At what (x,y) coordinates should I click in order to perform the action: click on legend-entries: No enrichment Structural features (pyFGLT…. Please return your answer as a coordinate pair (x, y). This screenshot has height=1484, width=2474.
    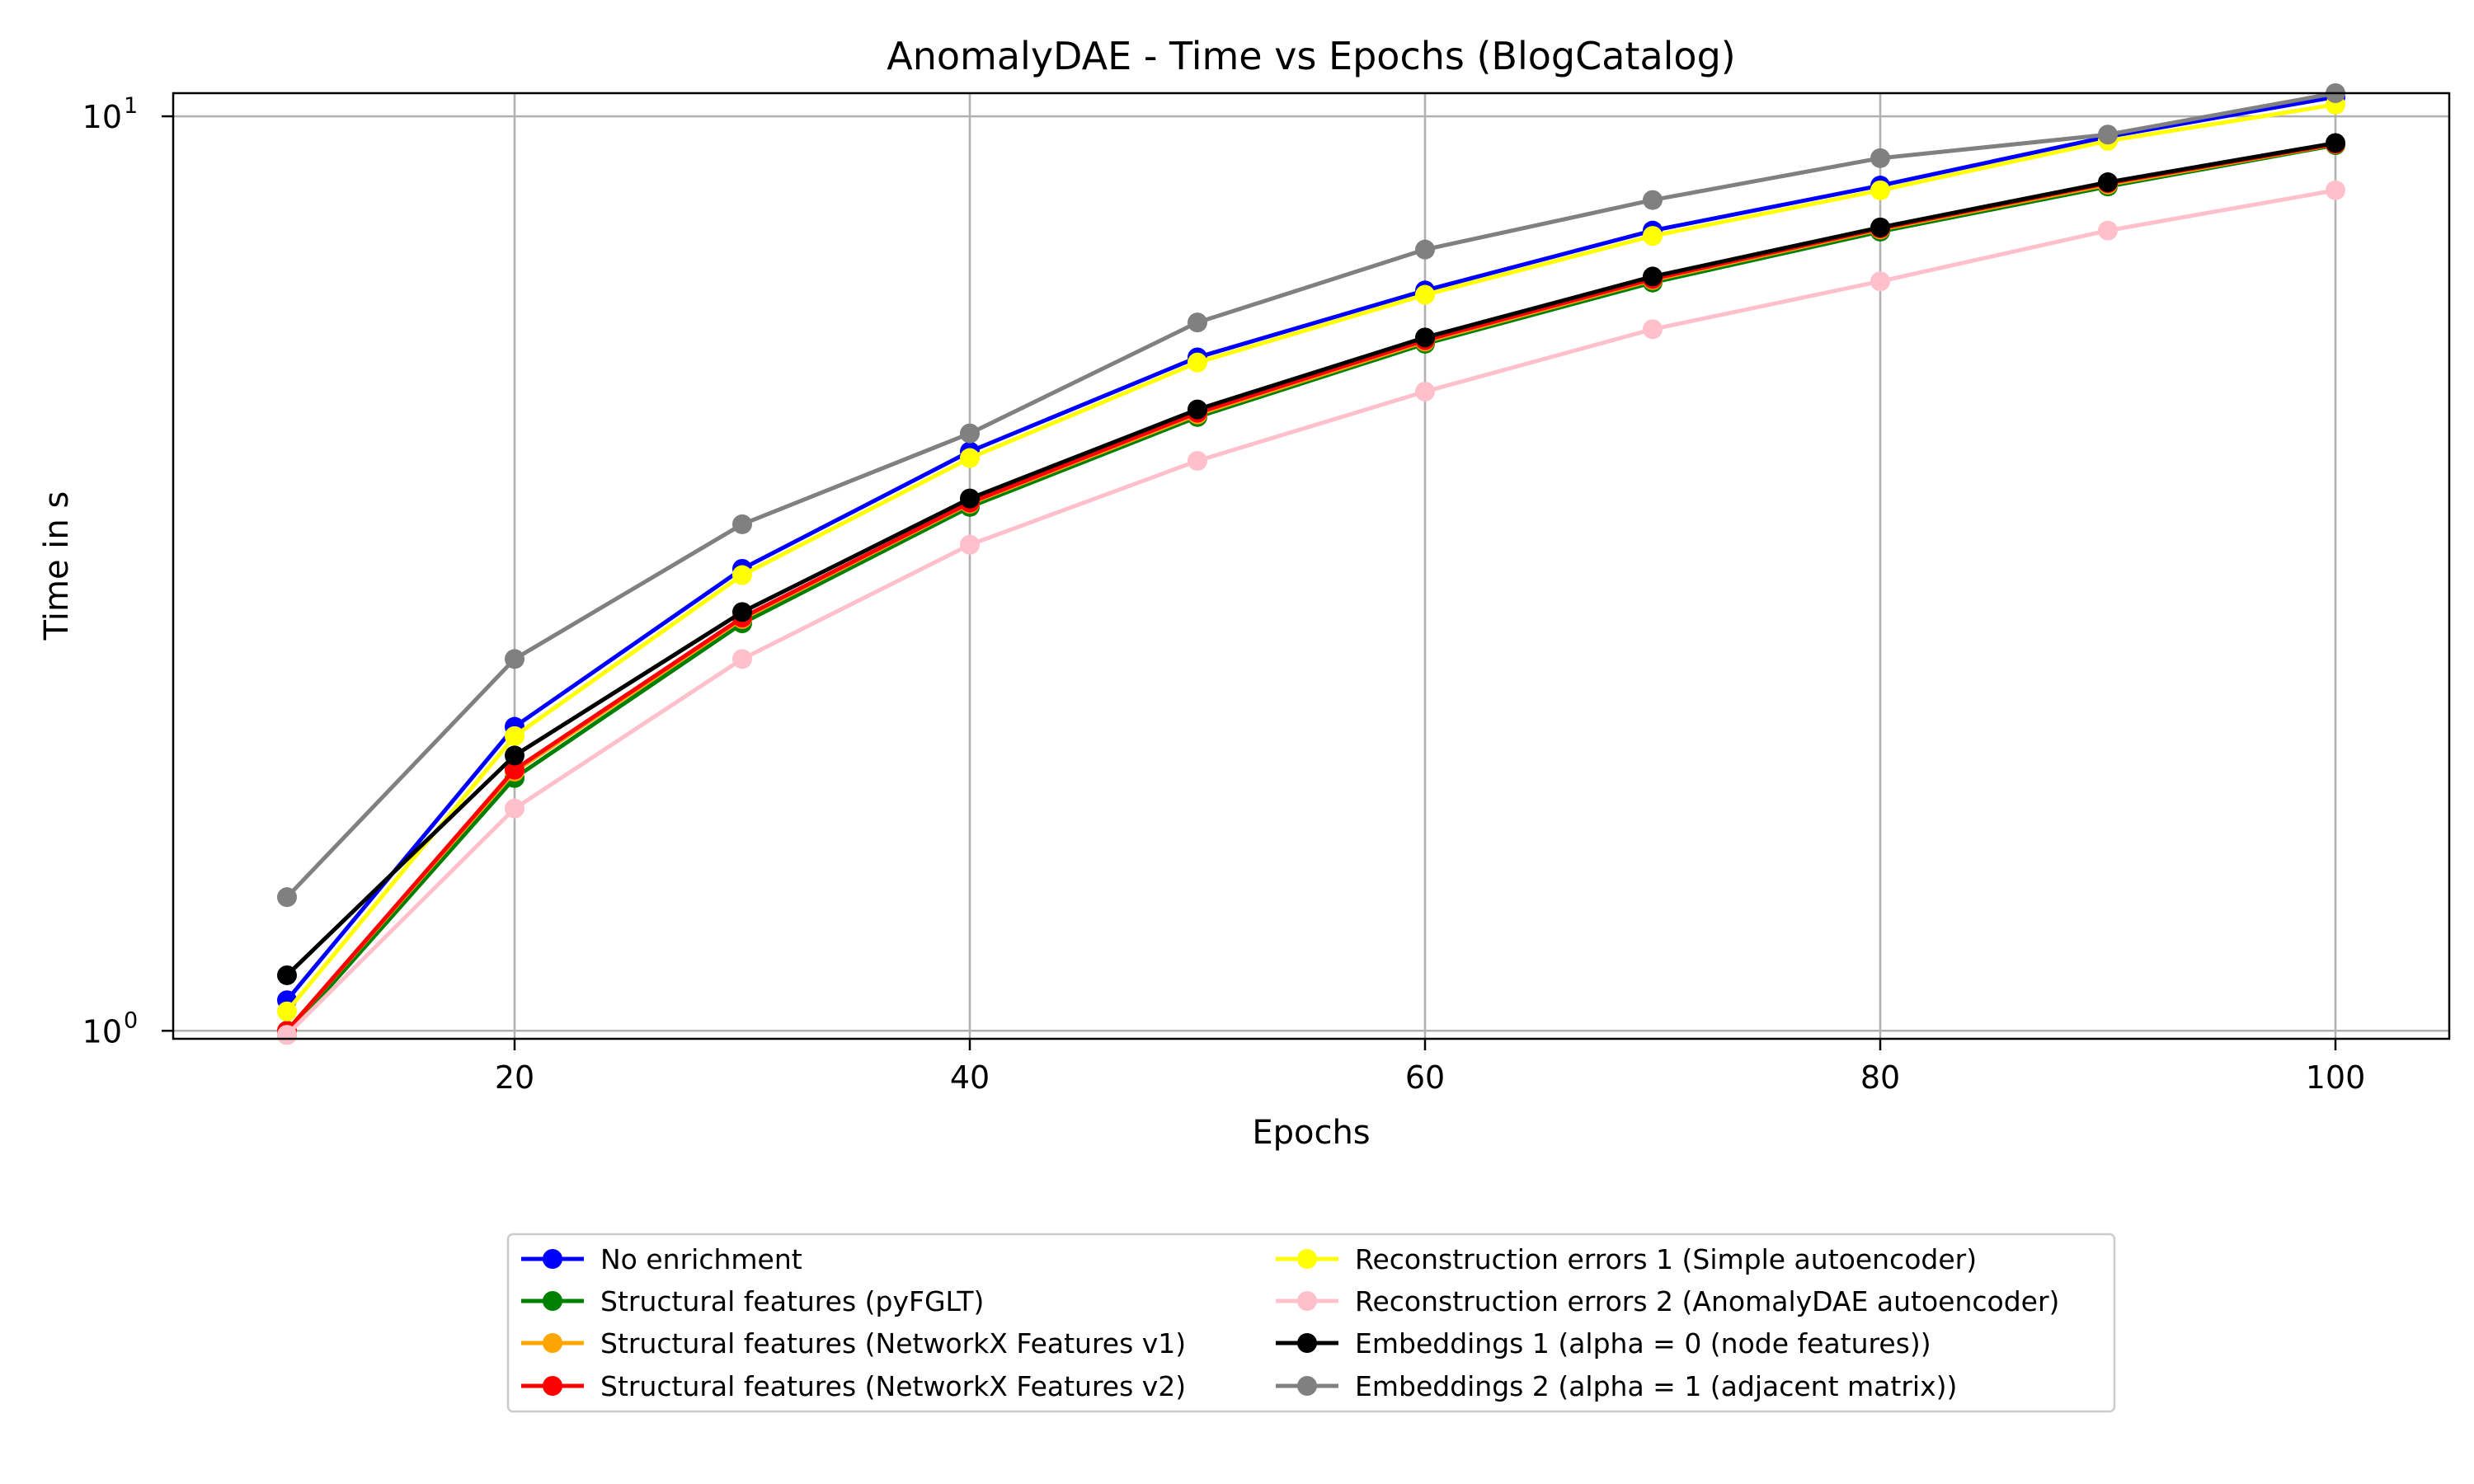
    Looking at the image, I should click on (1290, 1322).